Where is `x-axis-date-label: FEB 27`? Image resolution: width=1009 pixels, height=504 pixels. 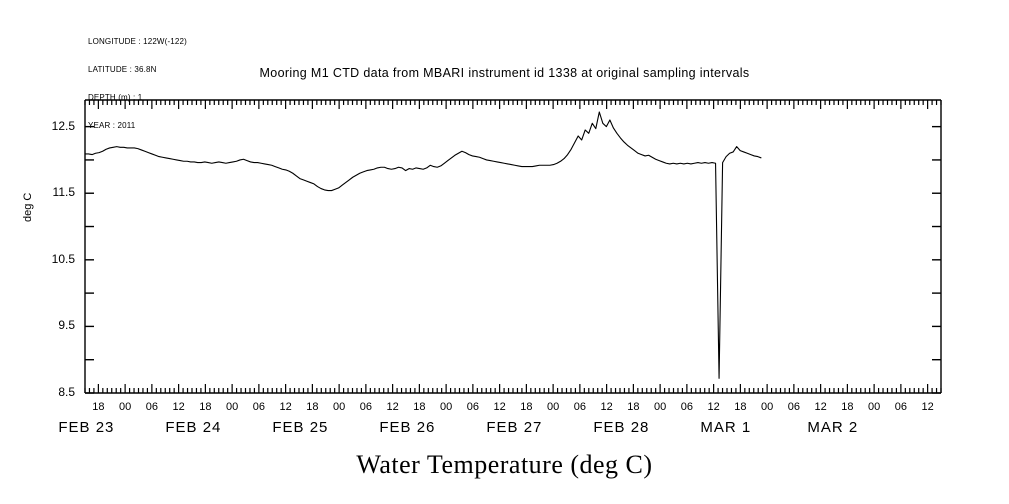 x-axis-date-label: FEB 27 is located at coordinates (514, 427).